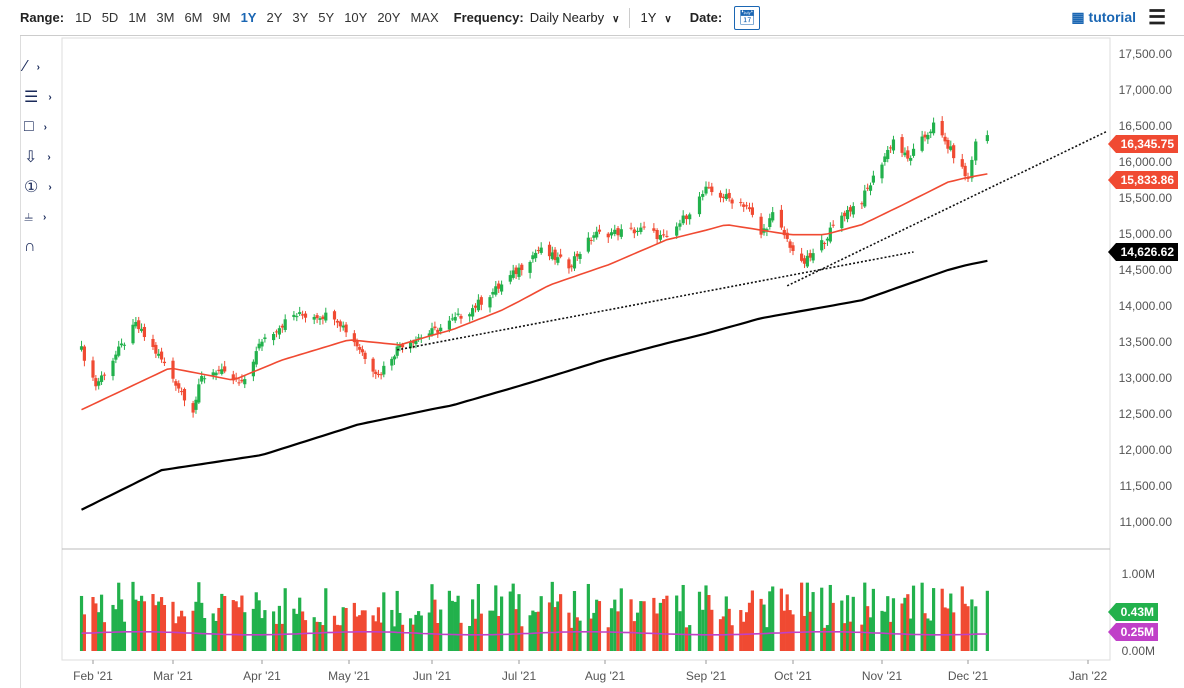 The height and width of the screenshot is (688, 1184). What do you see at coordinates (1148, 144) in the screenshot?
I see `last-close-tag: 16,345.75` at bounding box center [1148, 144].